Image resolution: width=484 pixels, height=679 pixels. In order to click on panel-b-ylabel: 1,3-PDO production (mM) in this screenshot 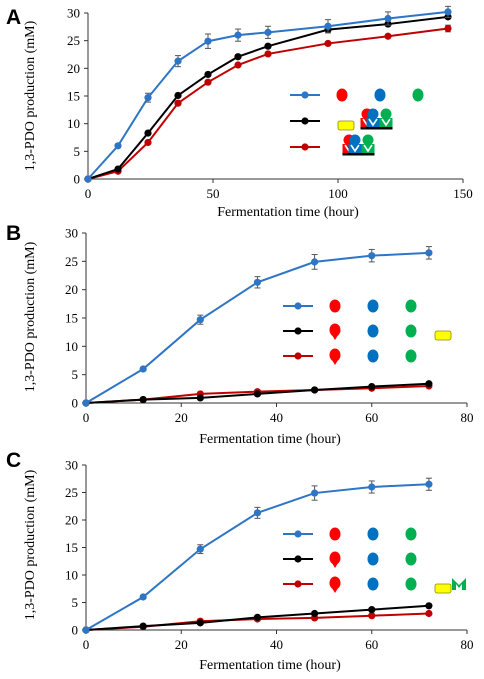, I will do `click(30, 316)`.